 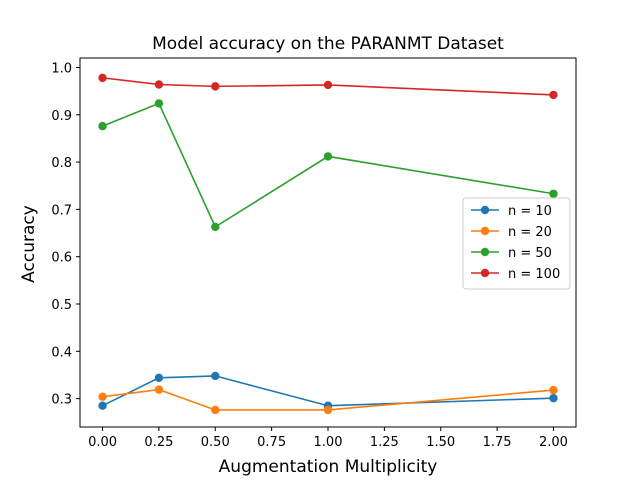 What do you see at coordinates (328, 442) in the screenshot?
I see `x-tick-label: 1.00` at bounding box center [328, 442].